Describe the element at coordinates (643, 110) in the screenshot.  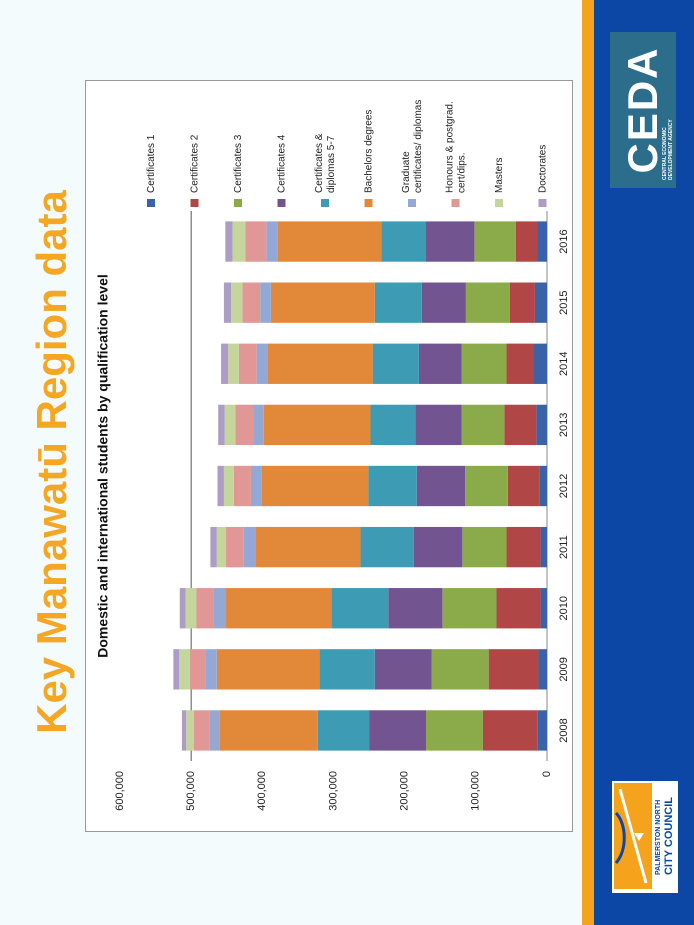
I see `ceda-logo: CEDA CENTRAL ECONOMIC DEVELOPMENT AGENCY` at that location.